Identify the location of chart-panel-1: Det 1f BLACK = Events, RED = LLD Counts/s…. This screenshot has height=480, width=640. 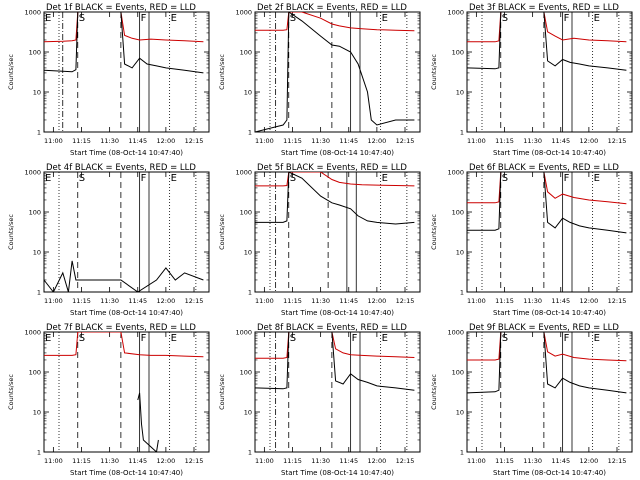
(108, 80).